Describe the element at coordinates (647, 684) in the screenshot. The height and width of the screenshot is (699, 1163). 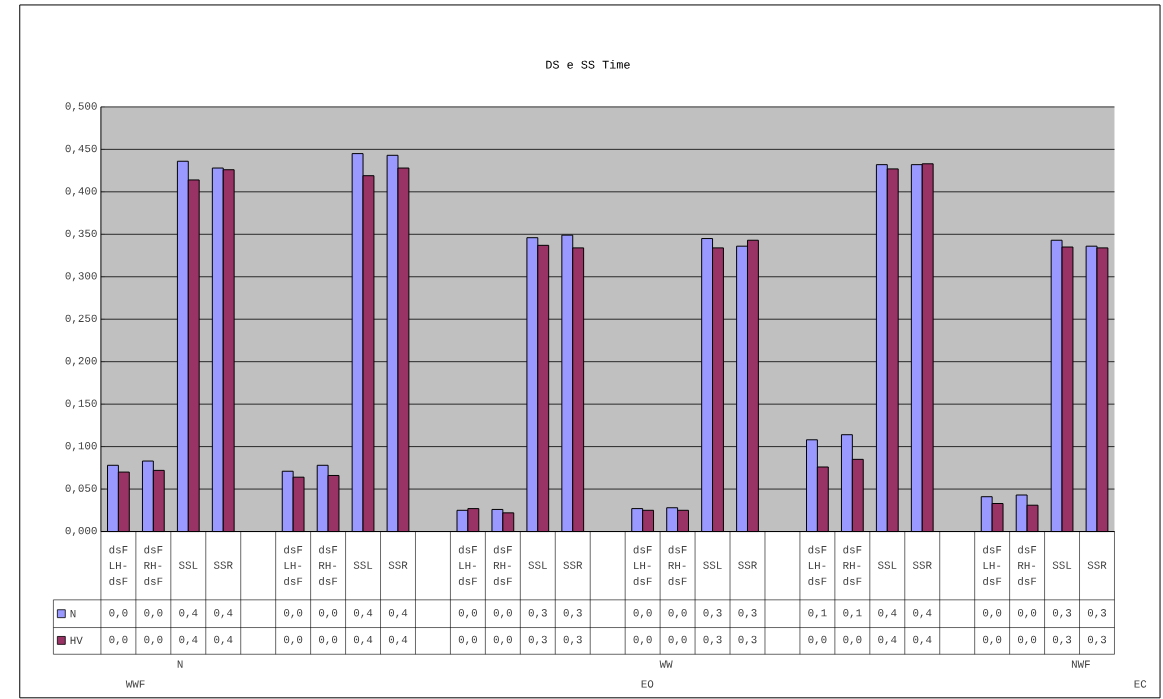
I see `text: EO` at that location.